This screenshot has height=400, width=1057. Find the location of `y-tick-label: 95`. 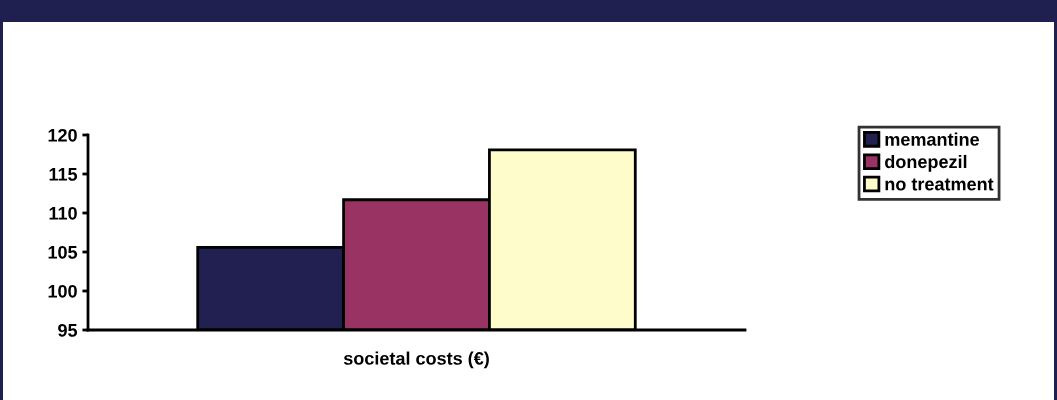

y-tick-label: 95 is located at coordinates (68, 330).